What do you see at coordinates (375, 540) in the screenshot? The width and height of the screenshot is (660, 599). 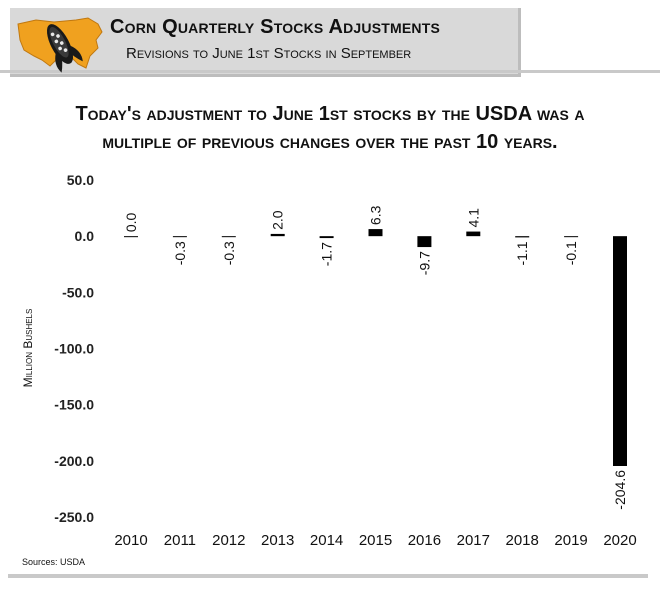 I see `x-tick-label: 2015` at bounding box center [375, 540].